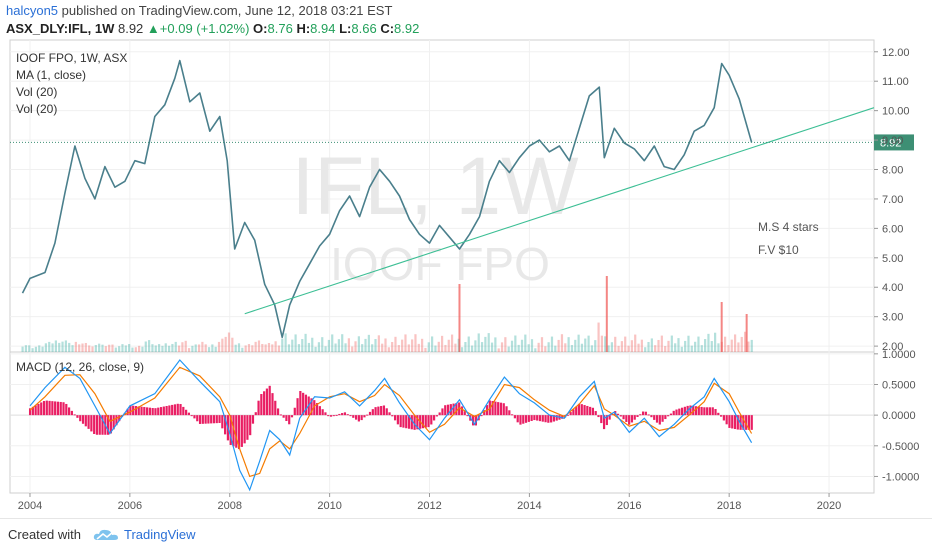 The image size is (932, 551). Describe the element at coordinates (329, 506) in the screenshot. I see `time-tick-label: 2010` at that location.